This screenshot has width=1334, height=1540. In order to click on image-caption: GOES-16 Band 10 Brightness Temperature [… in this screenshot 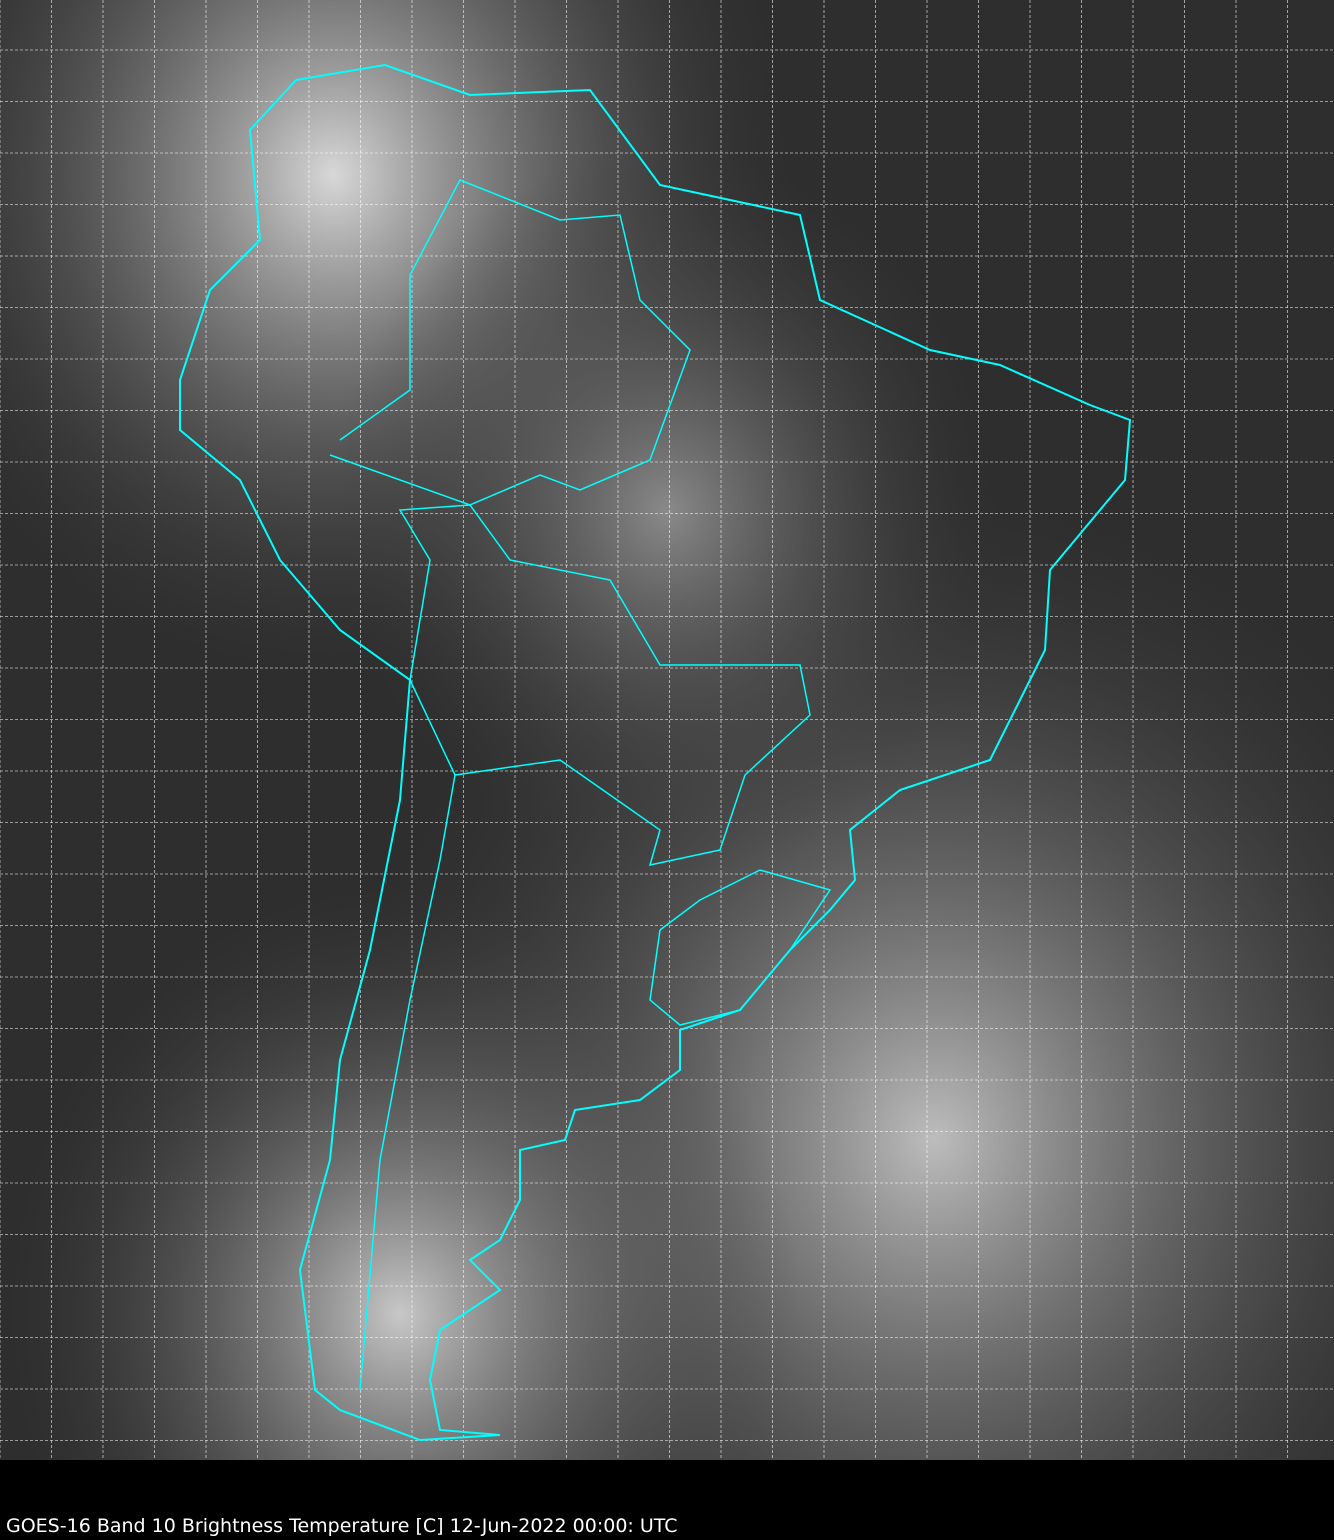, I will do `click(342, 1526)`.